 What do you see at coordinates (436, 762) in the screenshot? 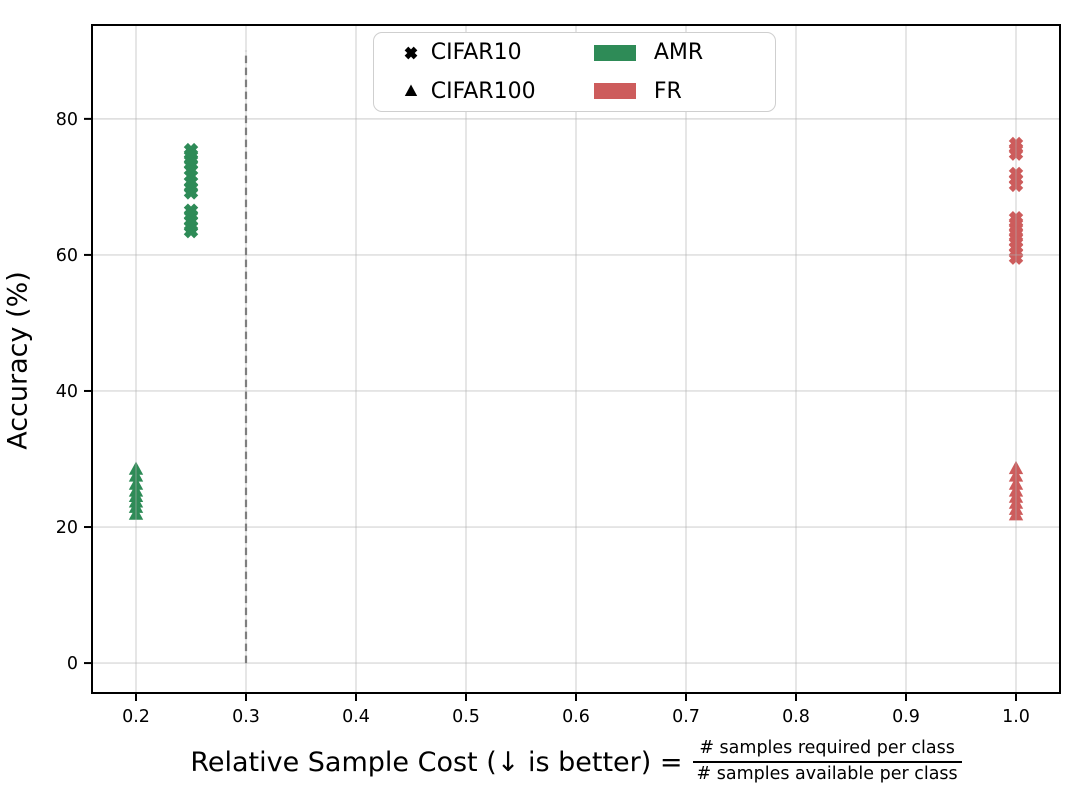
I see `x-axis-label-text: Relative Sample Cost (↓ is better) =` at bounding box center [436, 762].